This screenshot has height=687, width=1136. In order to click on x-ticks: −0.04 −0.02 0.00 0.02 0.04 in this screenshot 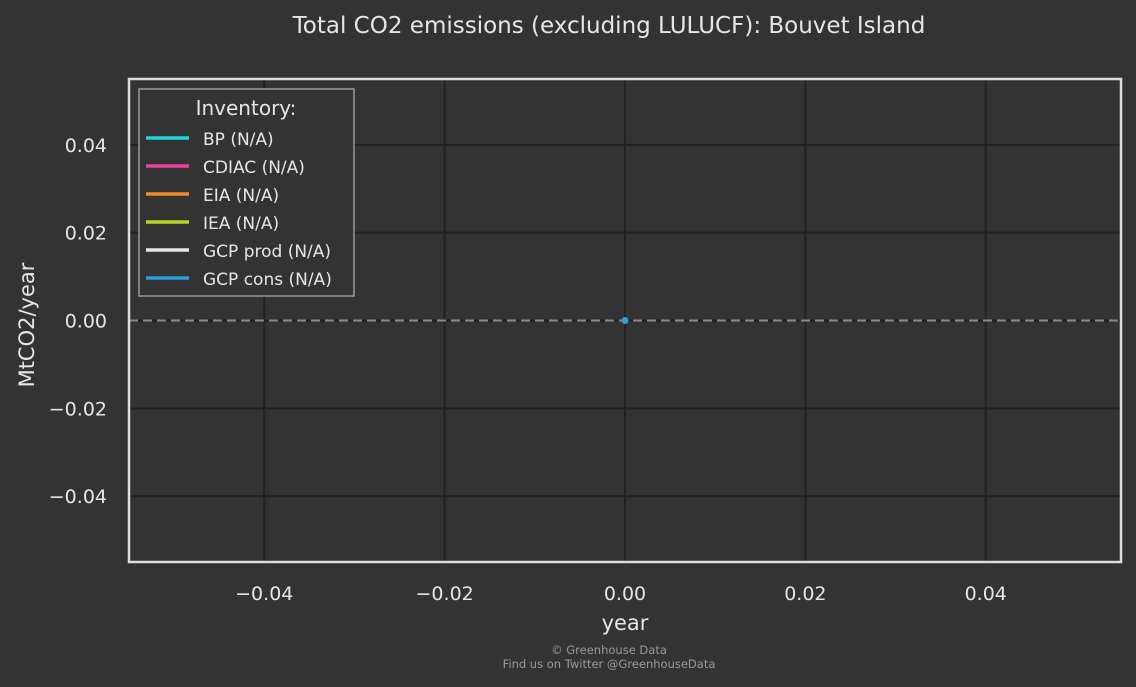, I will do `click(621, 594)`.